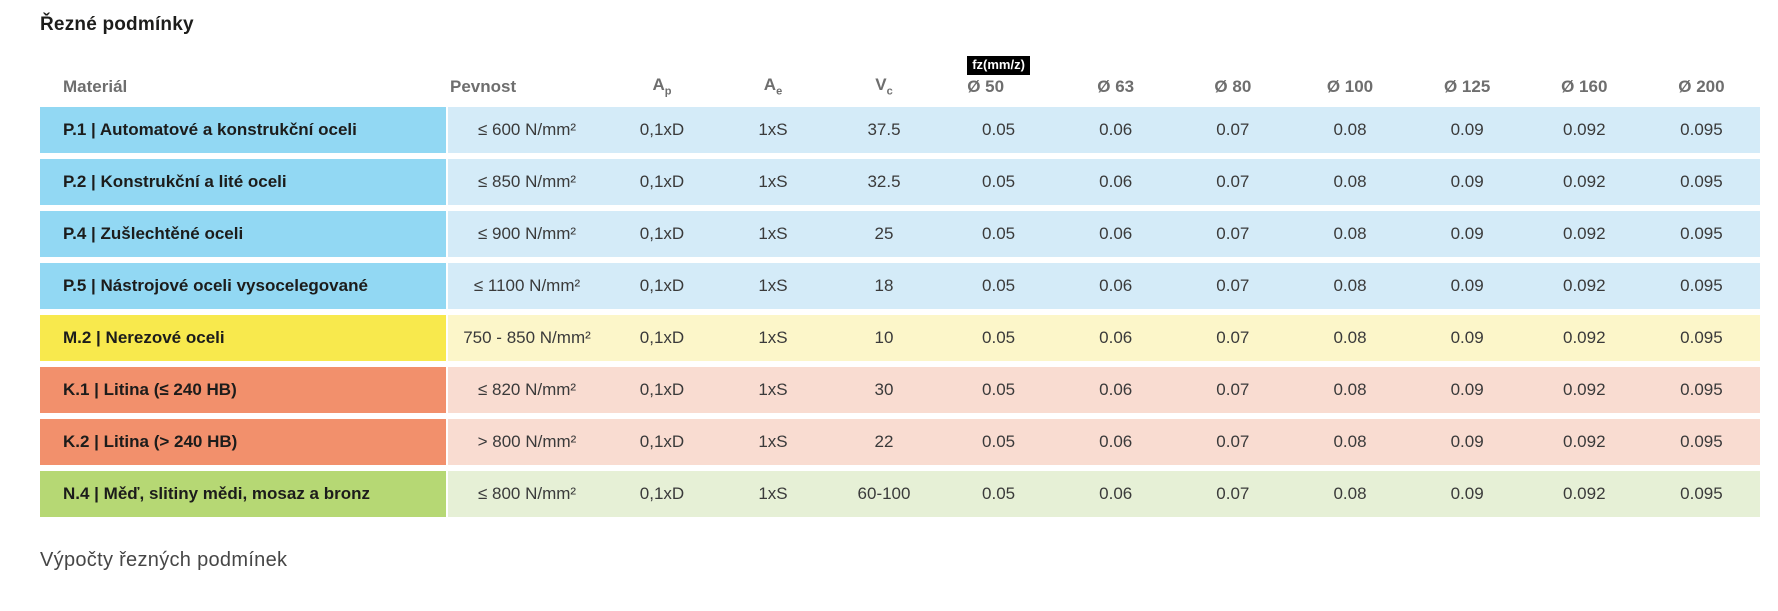  What do you see at coordinates (244, 182) in the screenshot?
I see `material-cell: P.2 | Konstrukční a lité oceli` at bounding box center [244, 182].